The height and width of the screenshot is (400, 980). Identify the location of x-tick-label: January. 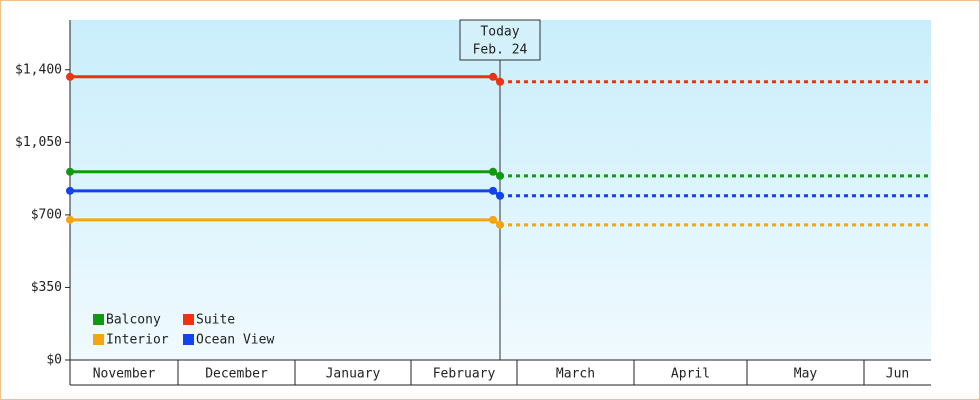
(353, 374).